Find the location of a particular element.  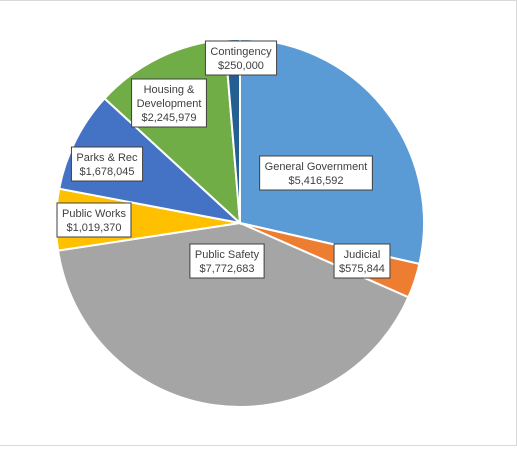

data-label-public-safety: Public Safety $7,772,683 is located at coordinates (227, 261).